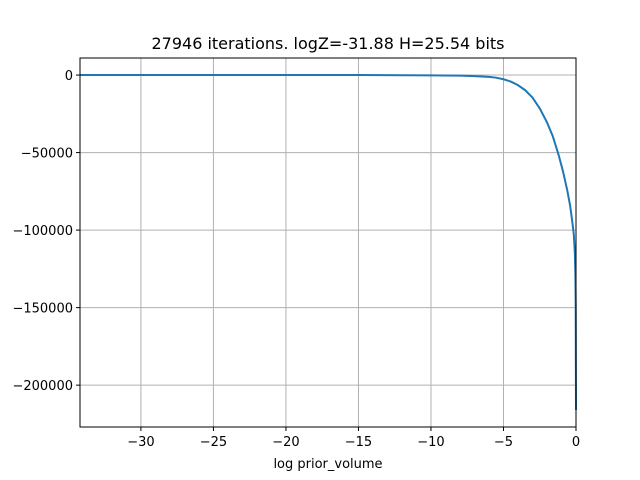 The image size is (640, 480). What do you see at coordinates (140, 442) in the screenshot?
I see `x-tick-label: −30` at bounding box center [140, 442].